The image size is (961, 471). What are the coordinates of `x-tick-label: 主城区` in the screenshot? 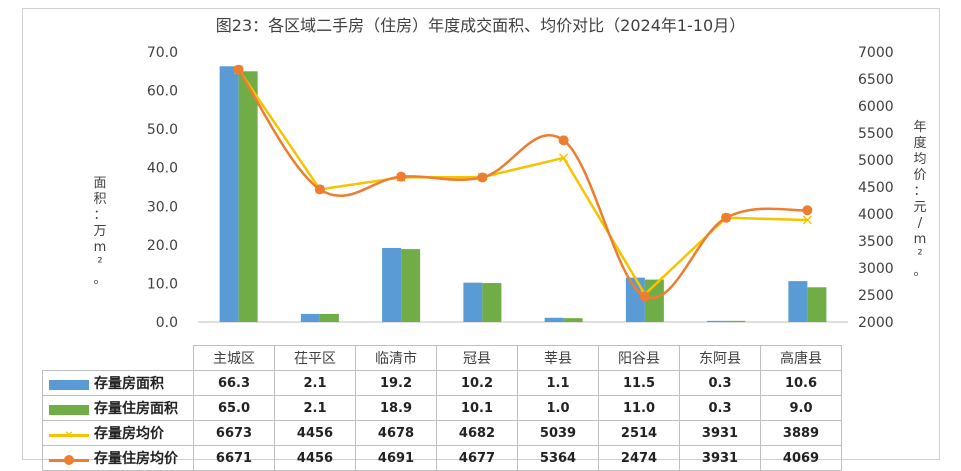 It's located at (234, 358).